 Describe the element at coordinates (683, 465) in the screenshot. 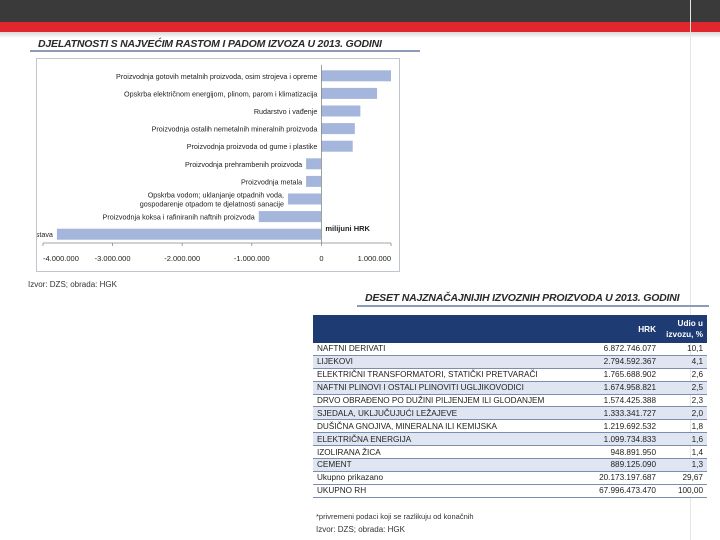

I see `cell-share: 1,3` at that location.